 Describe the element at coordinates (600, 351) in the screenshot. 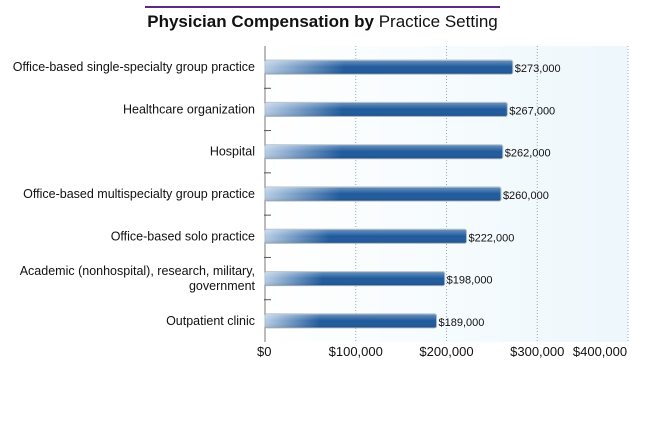

I see `x-tick-label: $400,000` at that location.